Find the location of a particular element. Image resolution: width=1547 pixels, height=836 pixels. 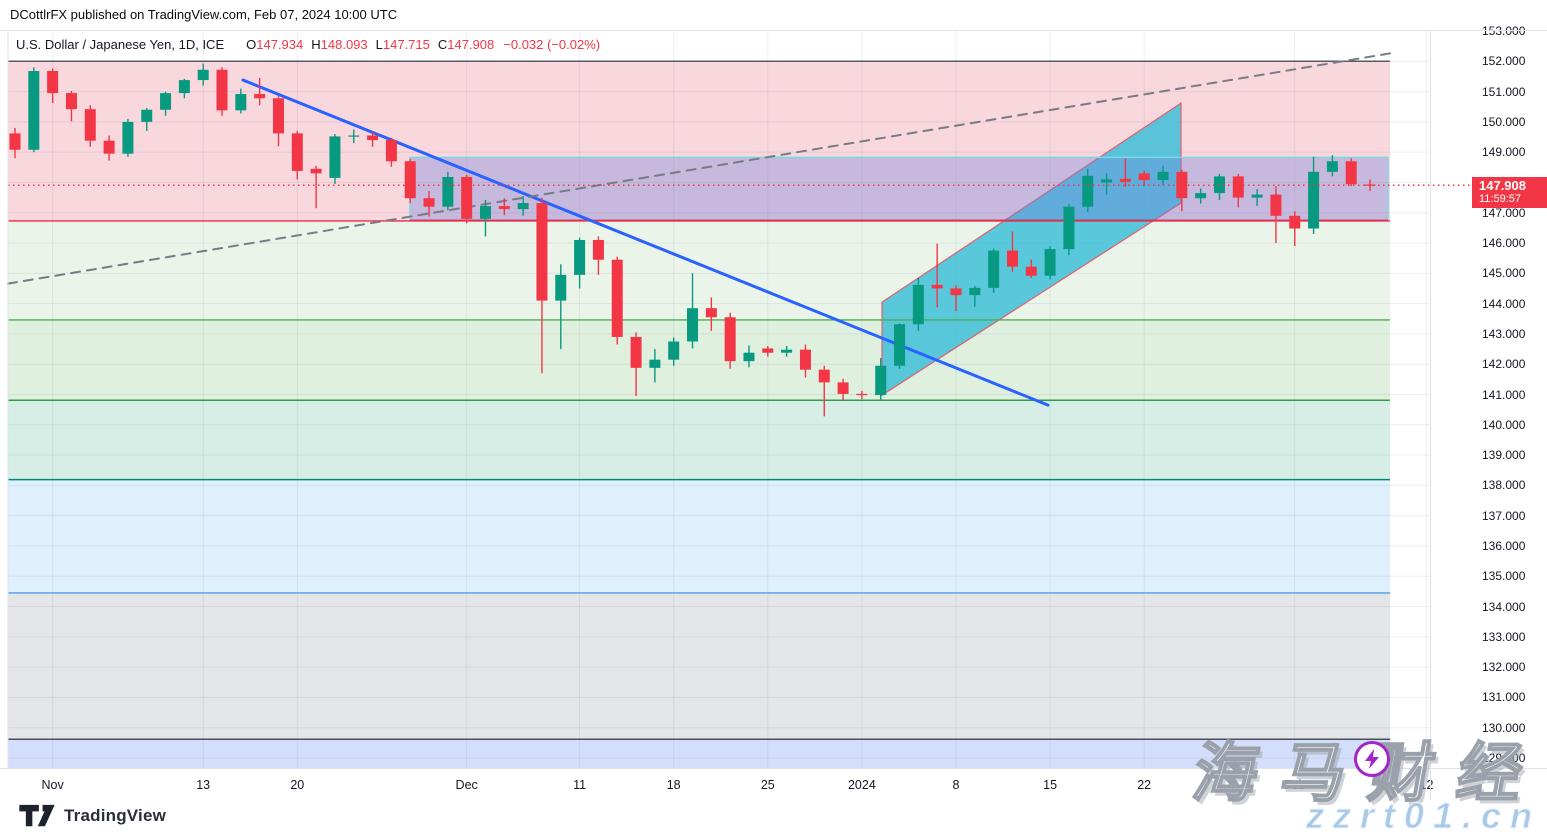

time-tick-label: 13 is located at coordinates (203, 785).